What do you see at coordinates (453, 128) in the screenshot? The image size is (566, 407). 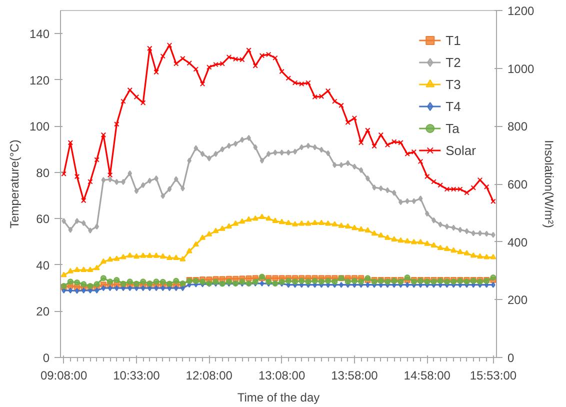 I see `legend-label: Ta` at bounding box center [453, 128].